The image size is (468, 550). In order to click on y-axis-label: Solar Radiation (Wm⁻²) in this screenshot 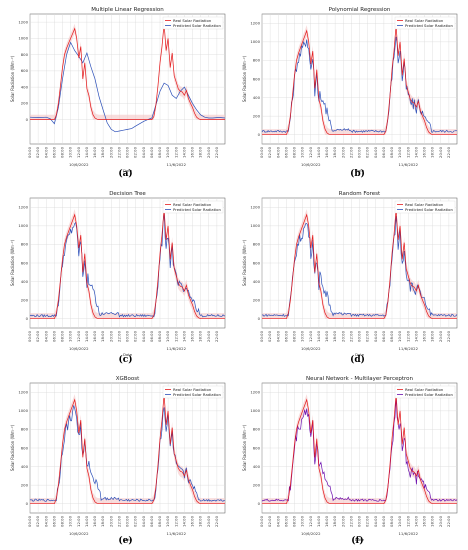, I will do `click(12, 78)`.